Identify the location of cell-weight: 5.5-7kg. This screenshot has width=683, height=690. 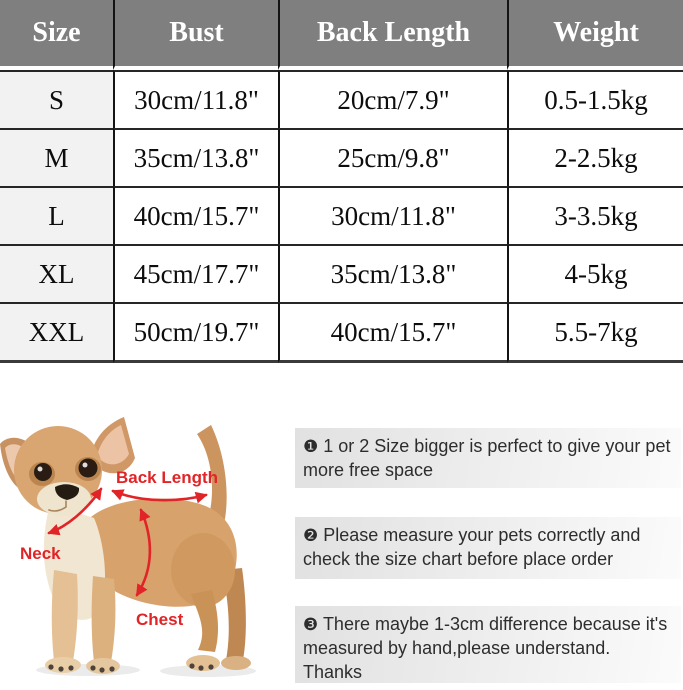
(595, 332).